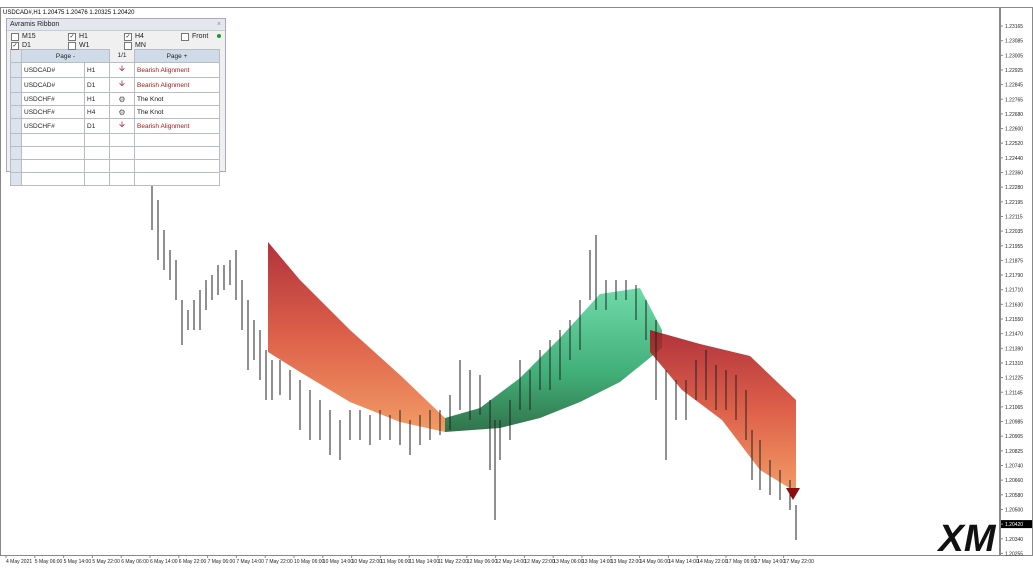 This screenshot has width=1033, height=580. I want to click on price-label: 1.21710, so click(1014, 291).